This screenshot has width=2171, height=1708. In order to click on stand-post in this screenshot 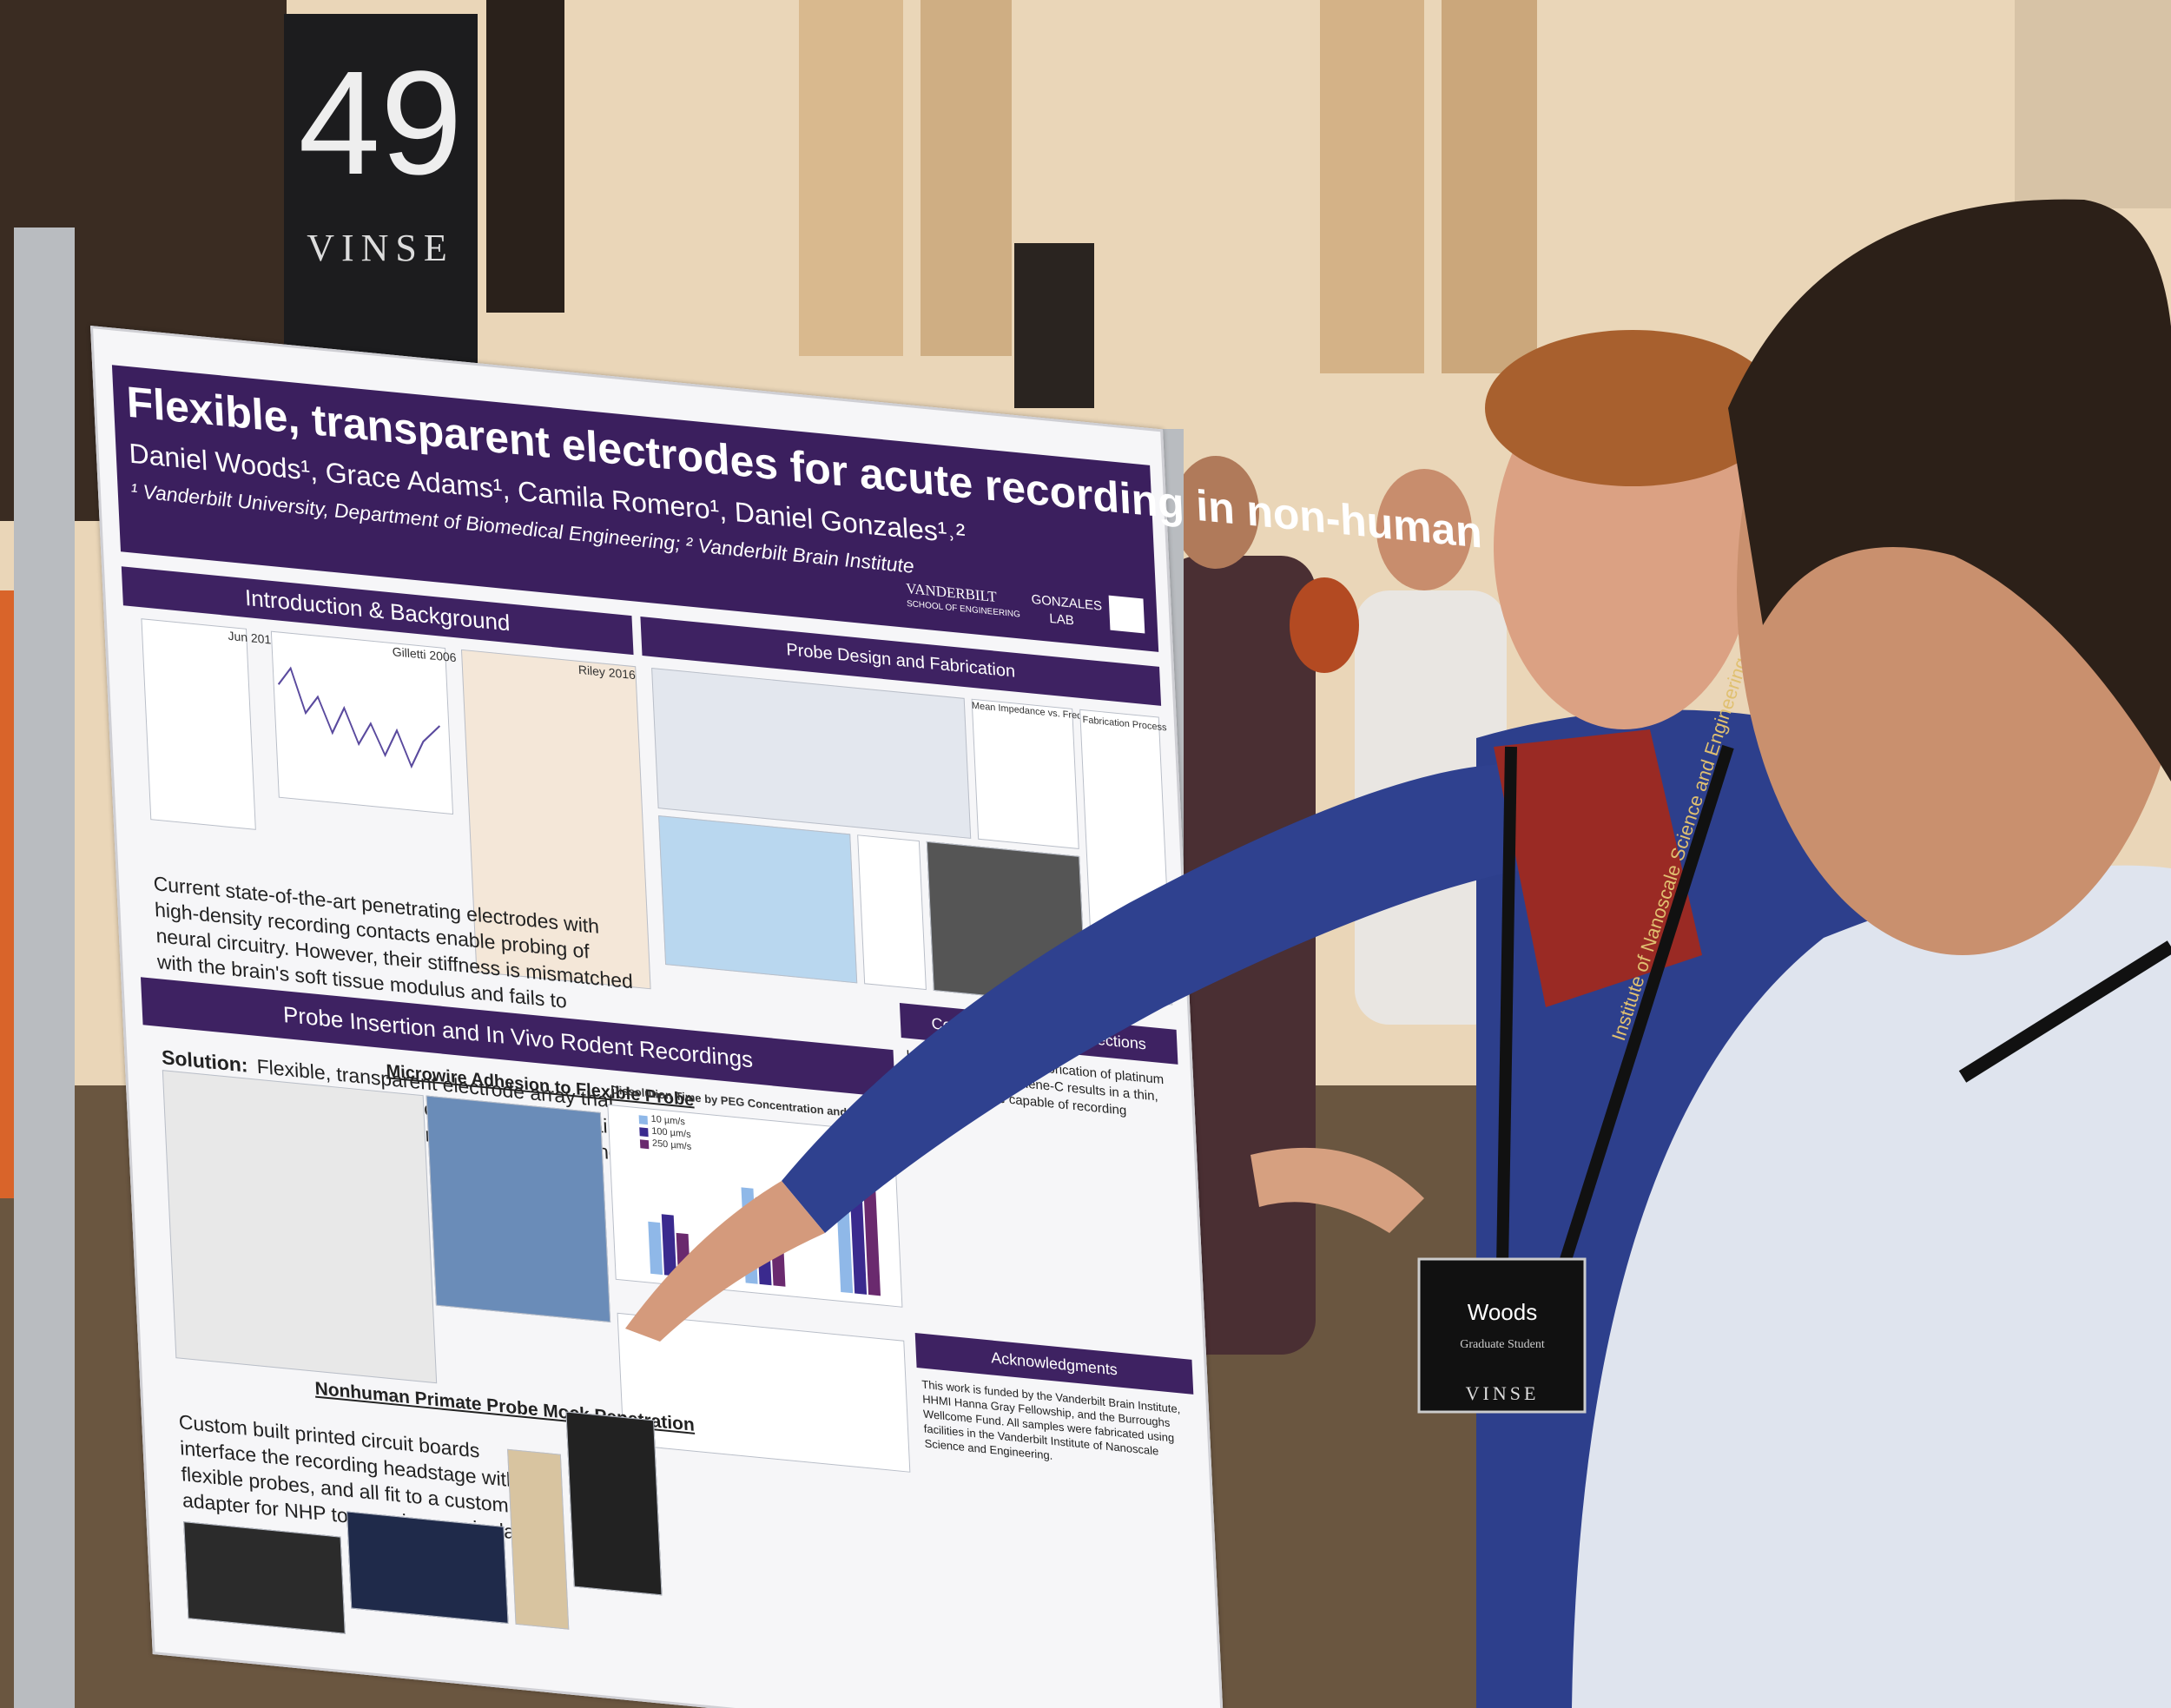, I will do `click(44, 968)`.